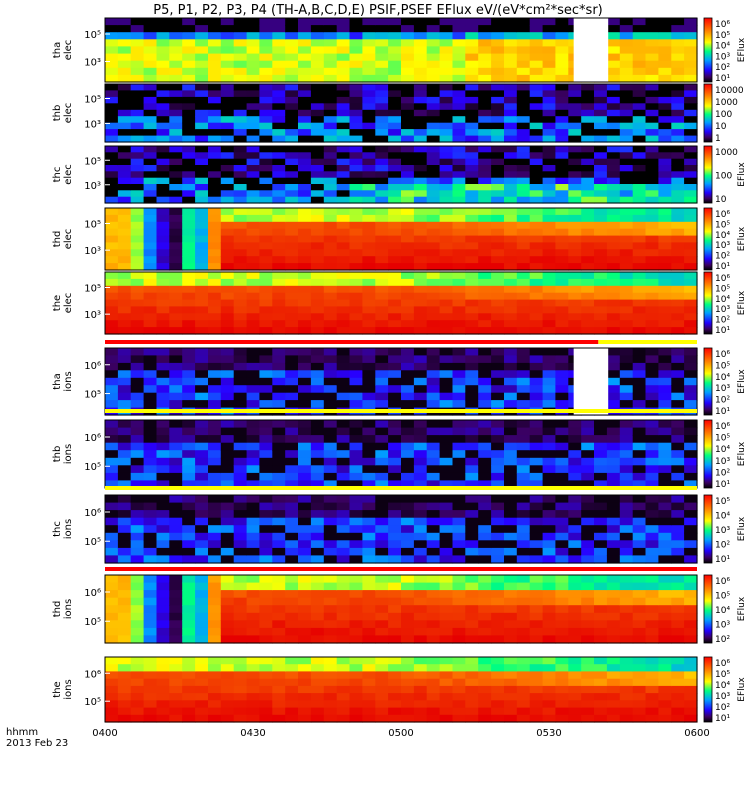  What do you see at coordinates (708, 303) in the screenshot?
I see `colorbar` at bounding box center [708, 303].